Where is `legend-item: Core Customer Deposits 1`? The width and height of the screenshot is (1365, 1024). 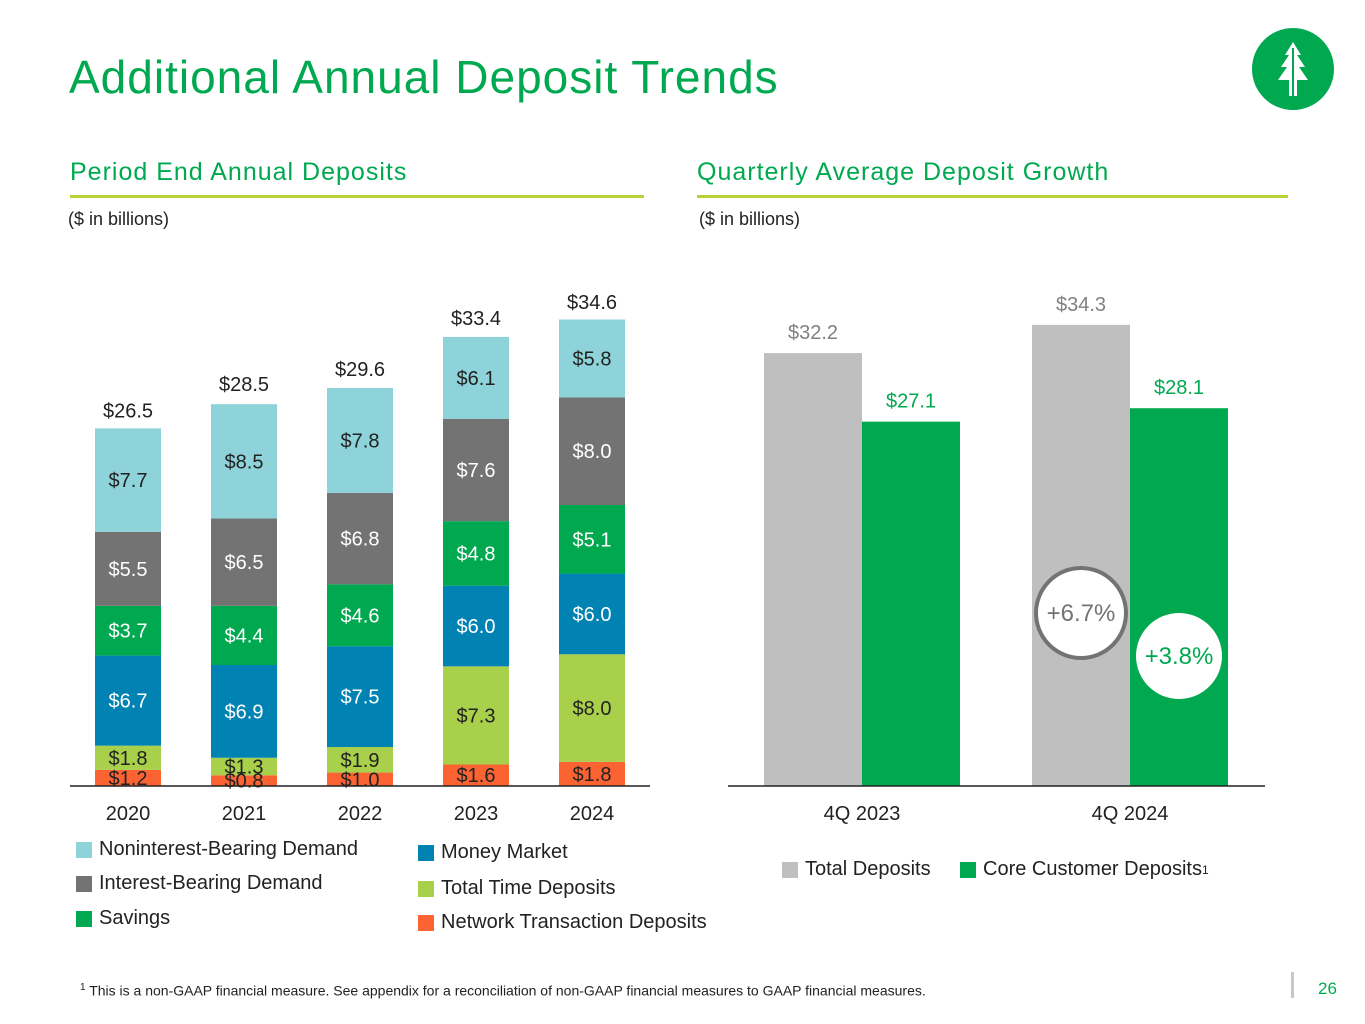 legend-item: Core Customer Deposits 1 is located at coordinates (1084, 869).